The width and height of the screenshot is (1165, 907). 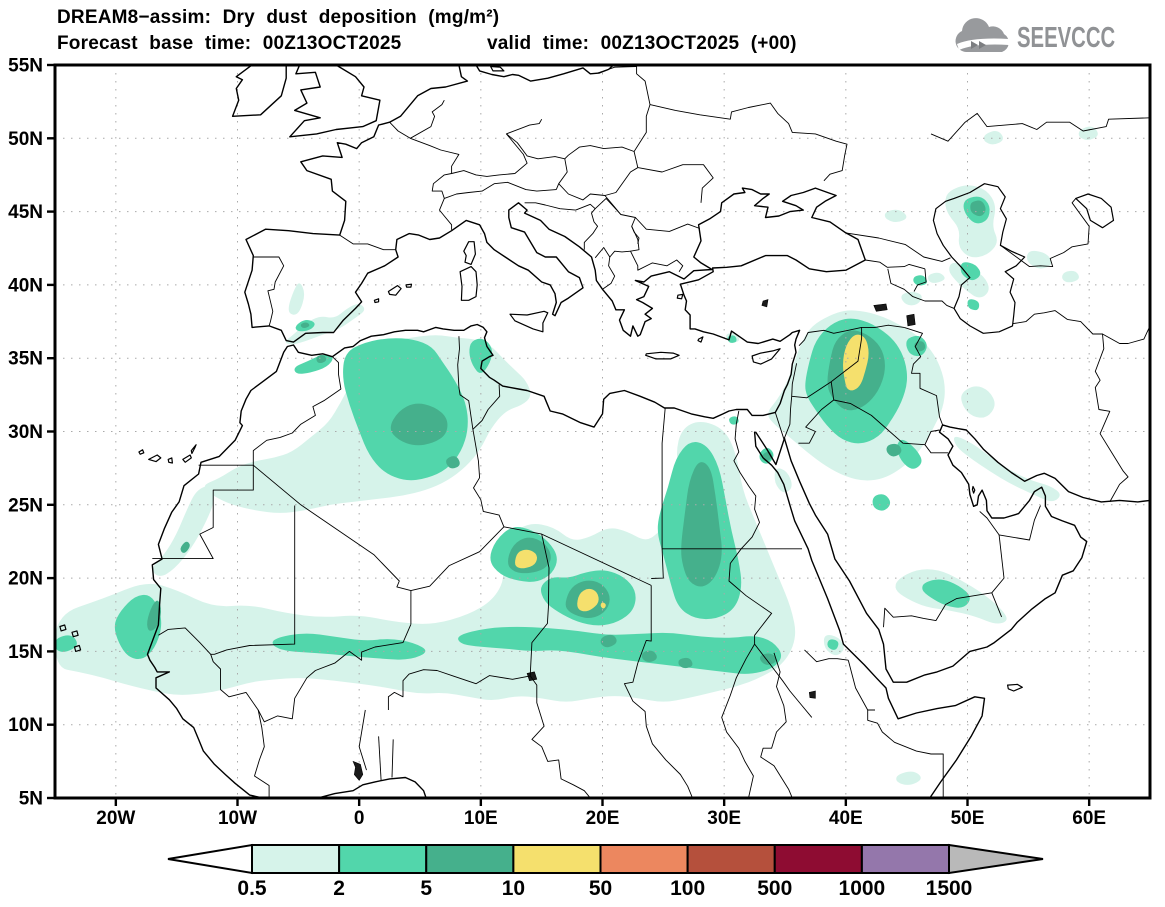 I want to click on colorbar-level-label: 100, so click(x=687, y=888).